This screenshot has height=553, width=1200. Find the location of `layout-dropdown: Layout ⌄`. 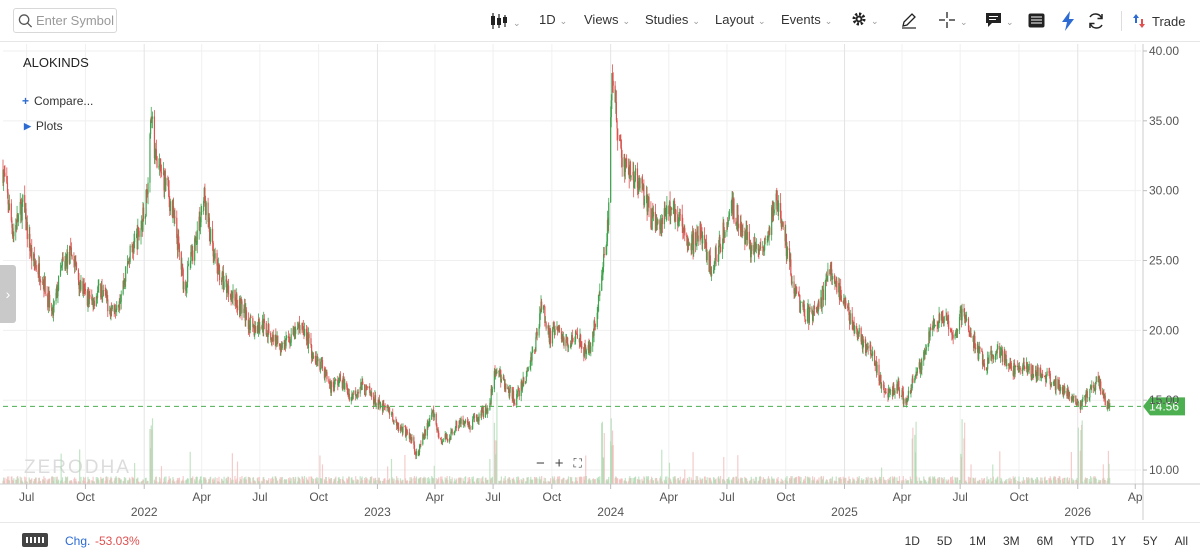

layout-dropdown: Layout ⌄ is located at coordinates (740, 19).